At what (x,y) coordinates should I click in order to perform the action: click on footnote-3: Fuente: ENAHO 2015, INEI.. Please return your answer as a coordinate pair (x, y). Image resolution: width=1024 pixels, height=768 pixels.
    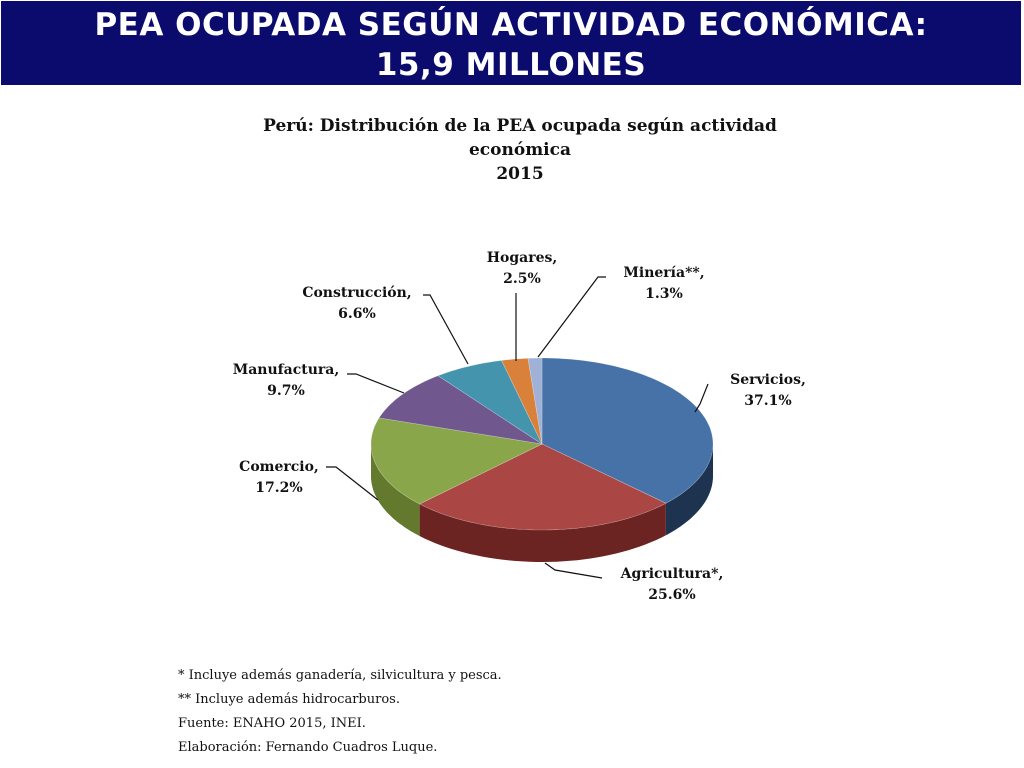
    Looking at the image, I should click on (272, 723).